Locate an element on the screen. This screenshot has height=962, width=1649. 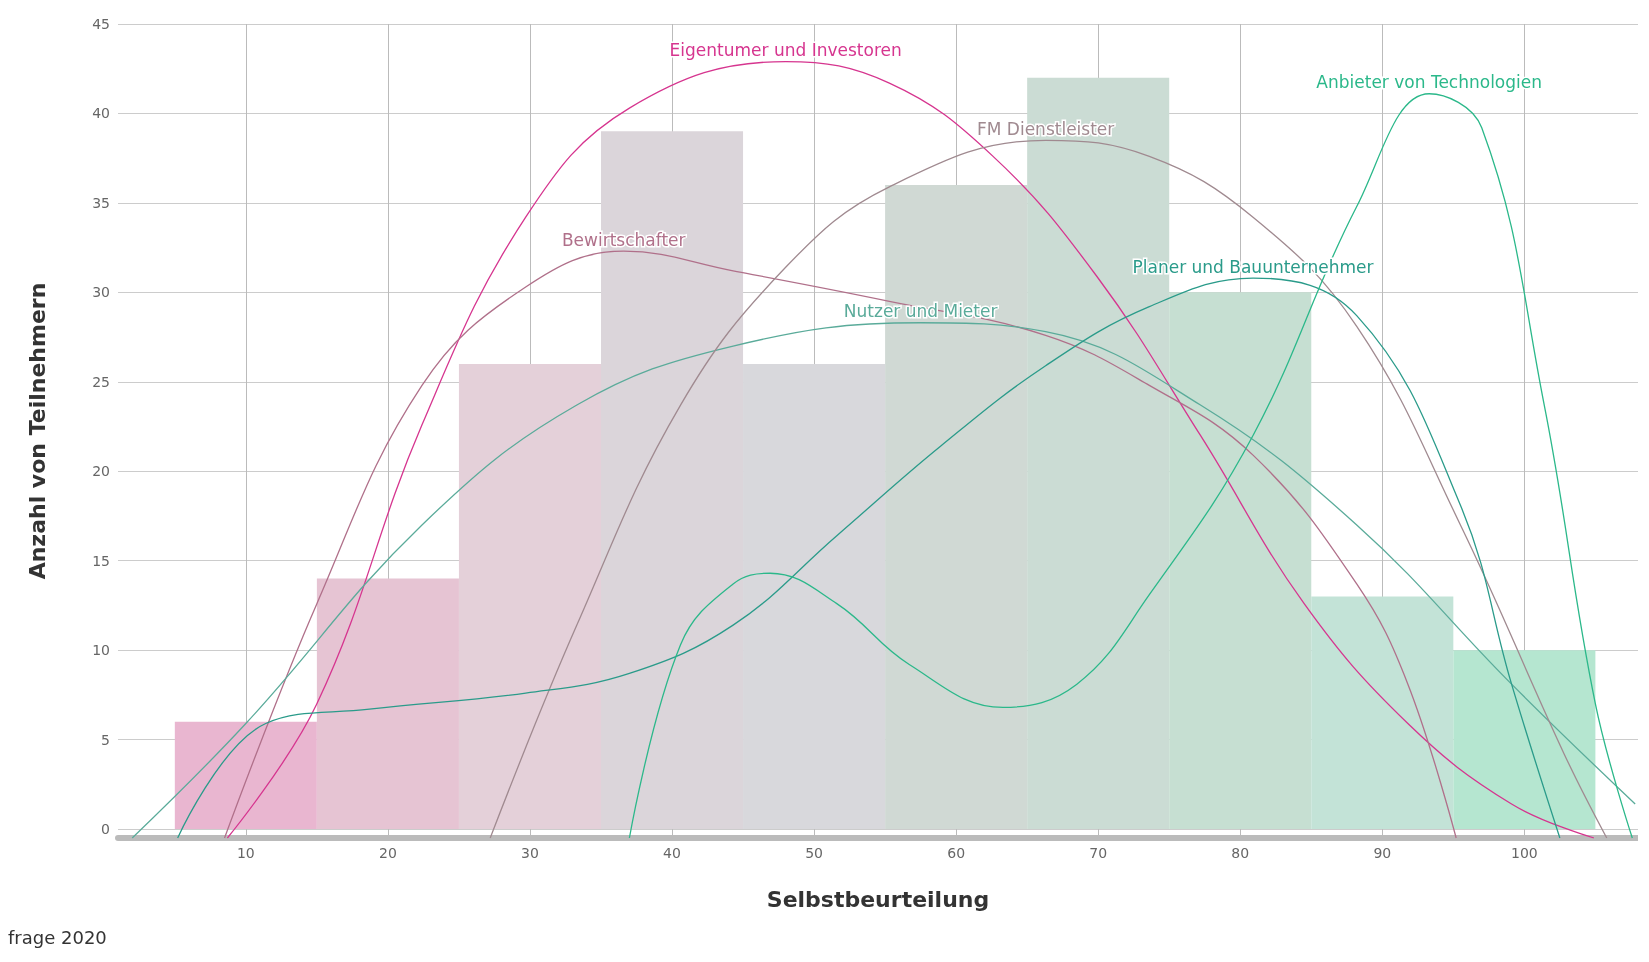
x-tick-label: 30 is located at coordinates (530, 853).